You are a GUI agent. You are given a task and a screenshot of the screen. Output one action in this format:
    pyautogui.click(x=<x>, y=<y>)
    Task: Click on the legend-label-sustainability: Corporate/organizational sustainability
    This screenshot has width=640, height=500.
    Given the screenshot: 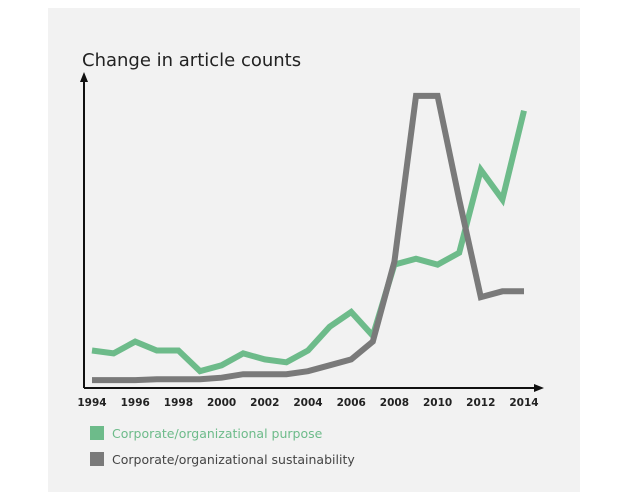 What is the action you would take?
    pyautogui.click(x=233, y=459)
    